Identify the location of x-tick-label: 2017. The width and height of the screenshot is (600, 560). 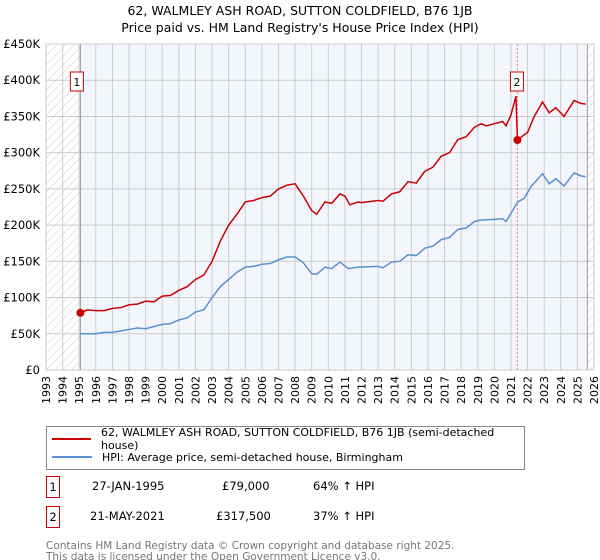
(445, 390).